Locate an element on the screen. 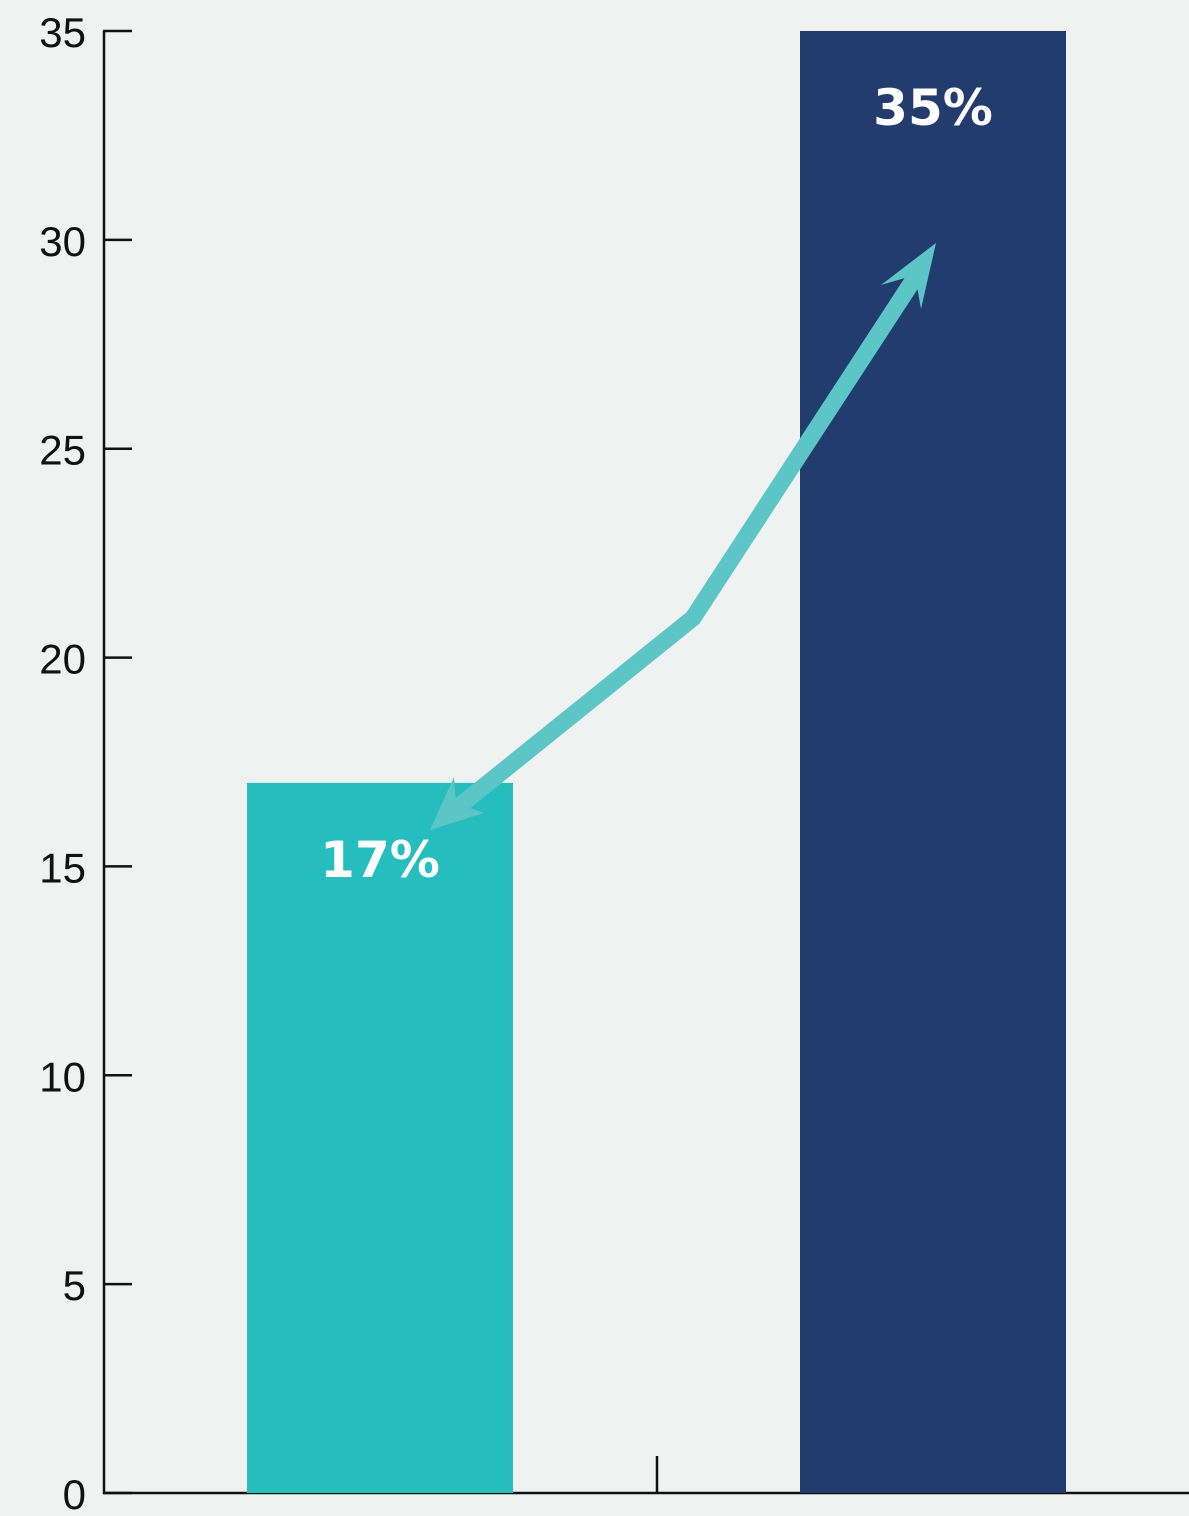 Image resolution: width=1189 pixels, height=1516 pixels. y-tick-label: 5 is located at coordinates (74, 1285).